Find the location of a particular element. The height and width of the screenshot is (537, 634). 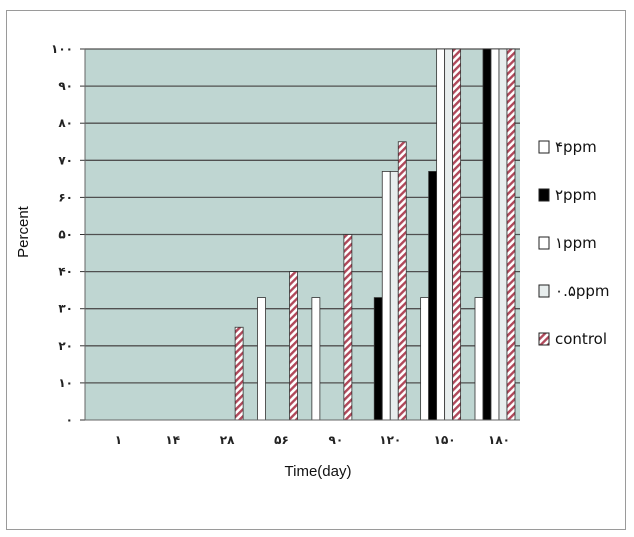

legend-label: control is located at coordinates (581, 339).